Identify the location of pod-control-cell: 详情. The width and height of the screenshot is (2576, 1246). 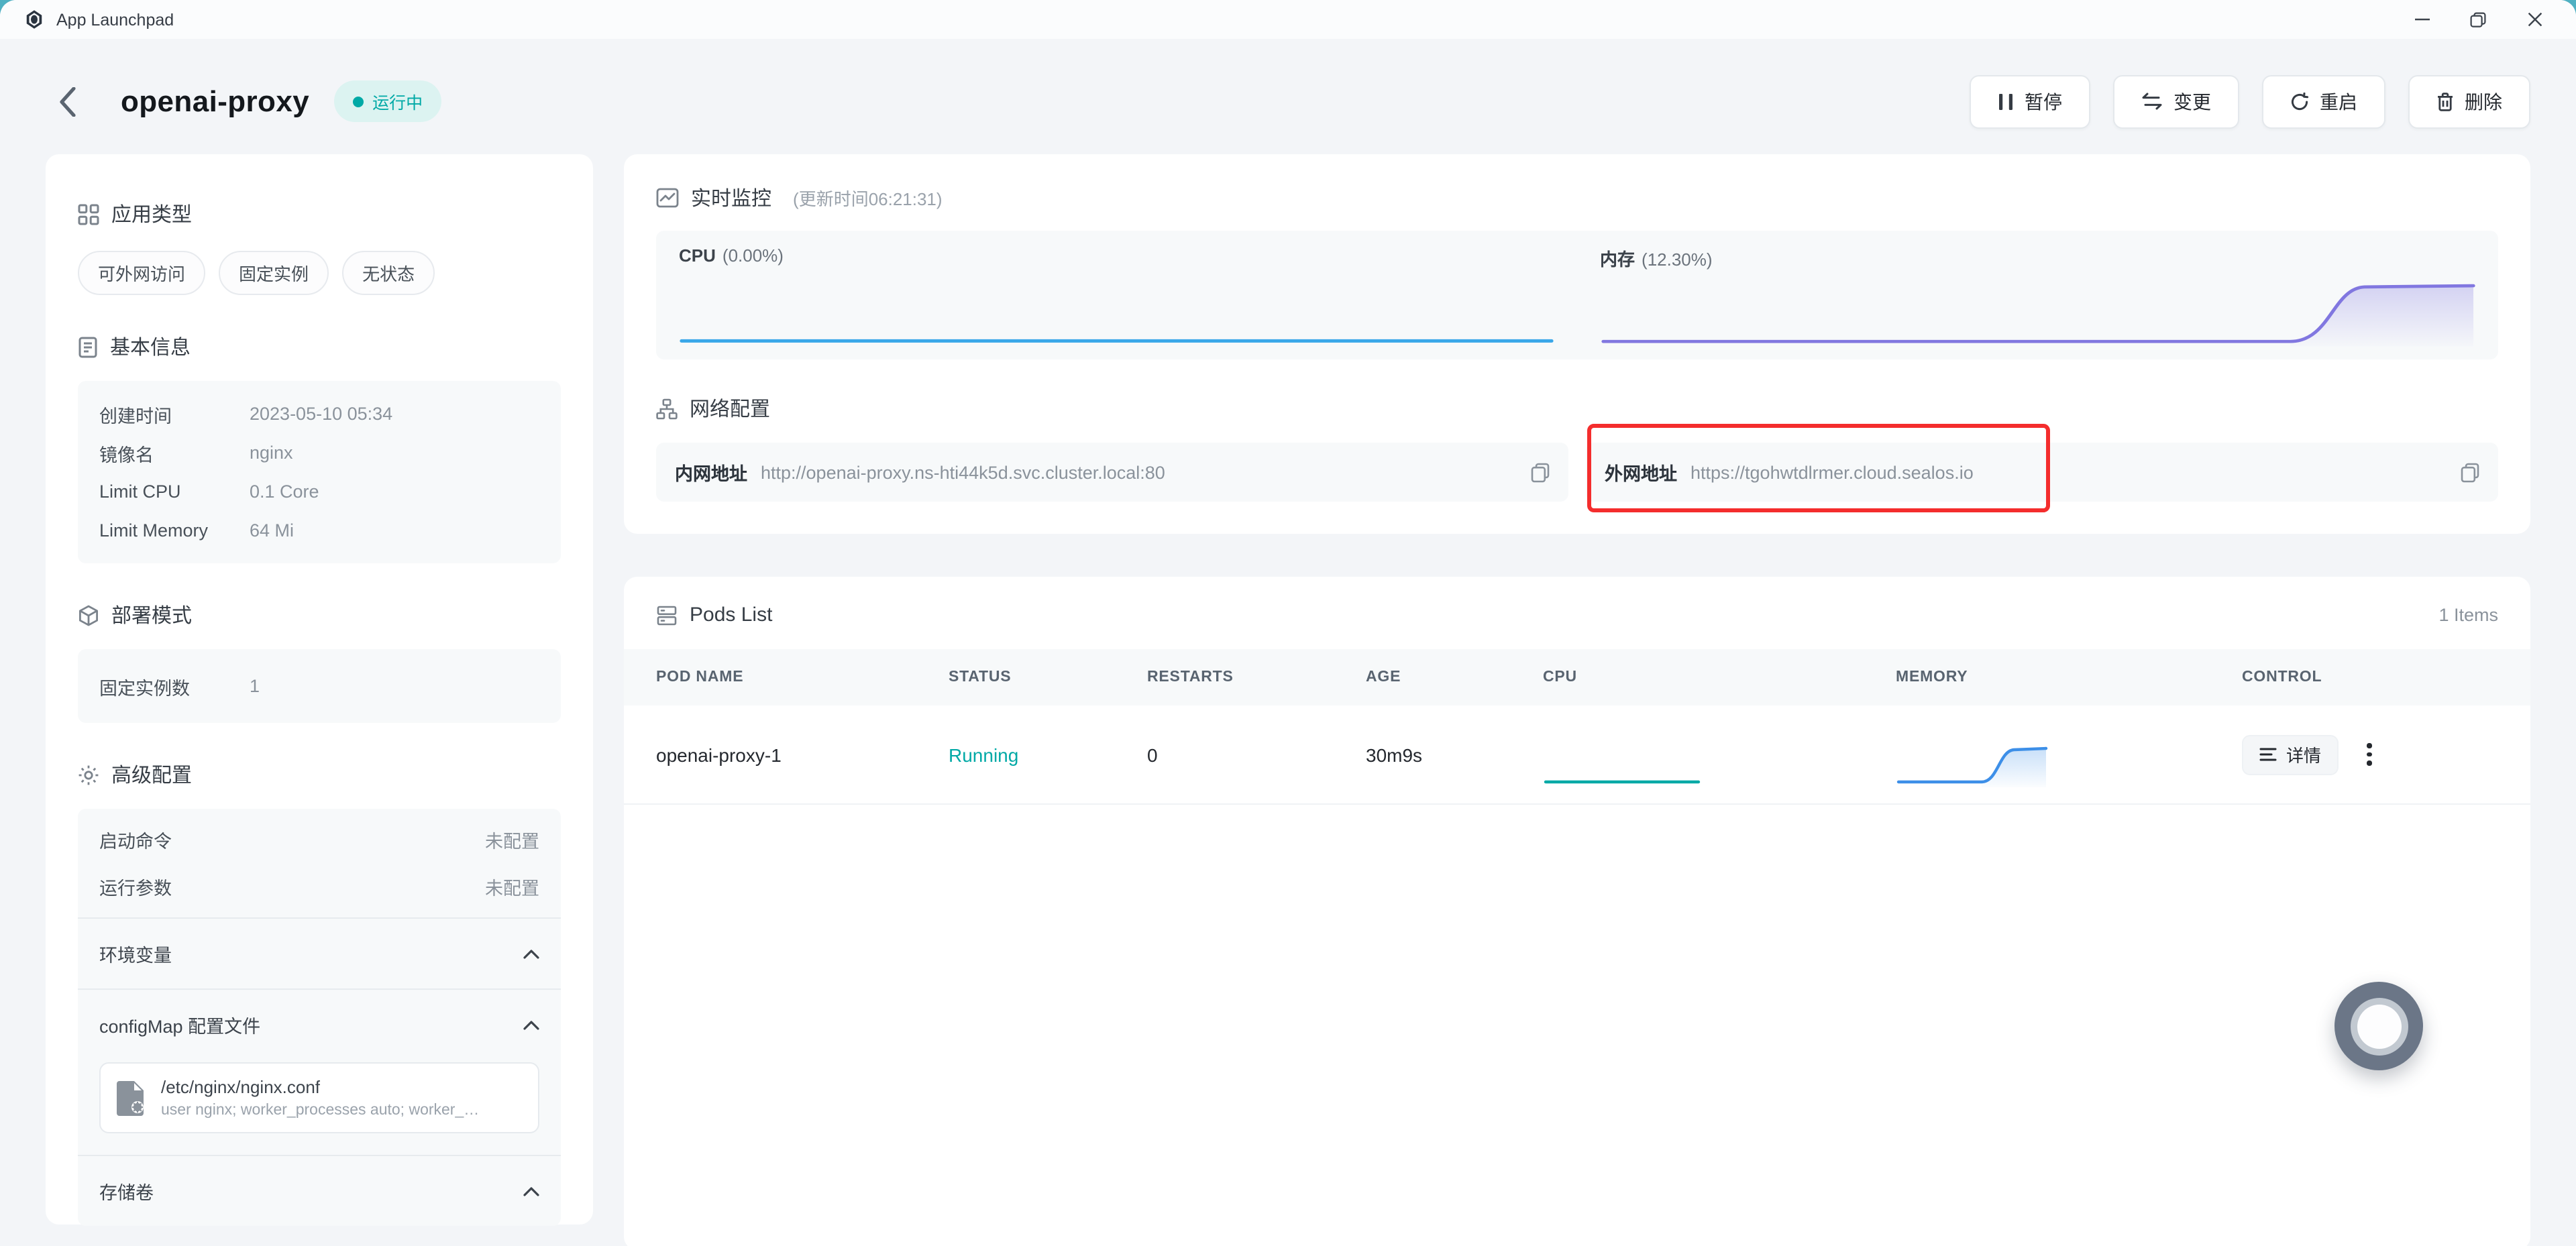
(2386, 754).